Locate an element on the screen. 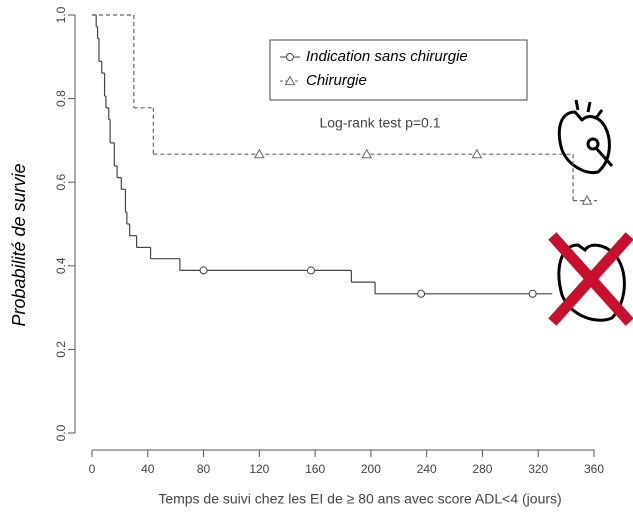  subtitle: Log-rank test p=0.1 is located at coordinates (379, 123).